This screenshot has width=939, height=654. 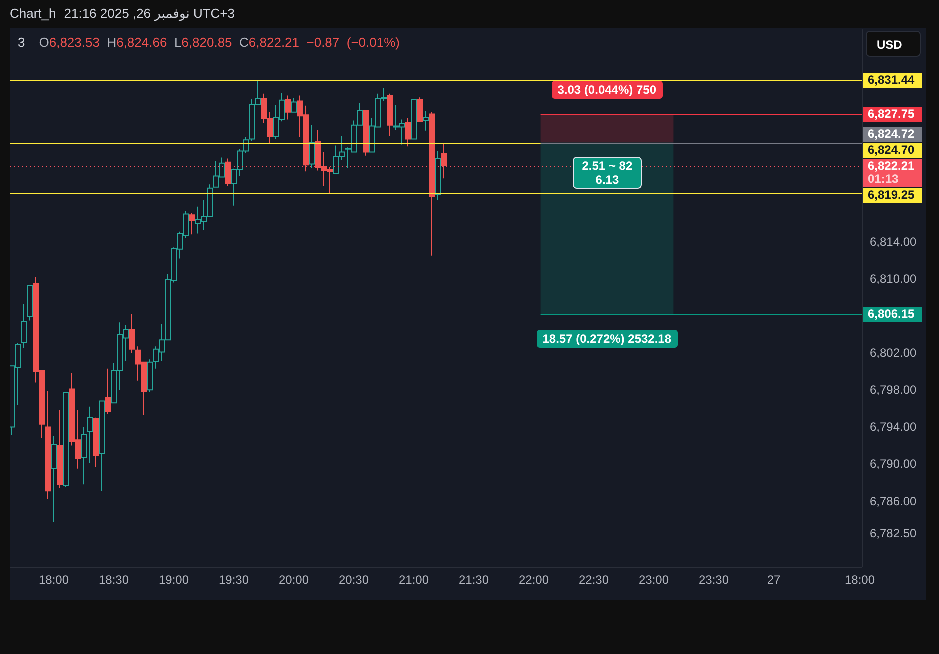 I want to click on text: Chart_h, so click(x=33, y=14).